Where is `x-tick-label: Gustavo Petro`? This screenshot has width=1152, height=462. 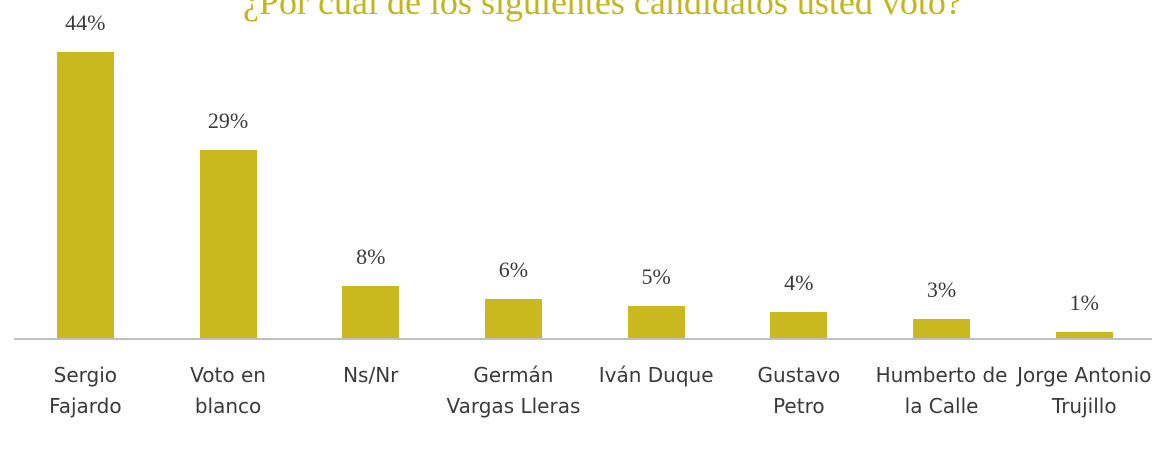 x-tick-label: Gustavo Petro is located at coordinates (799, 390).